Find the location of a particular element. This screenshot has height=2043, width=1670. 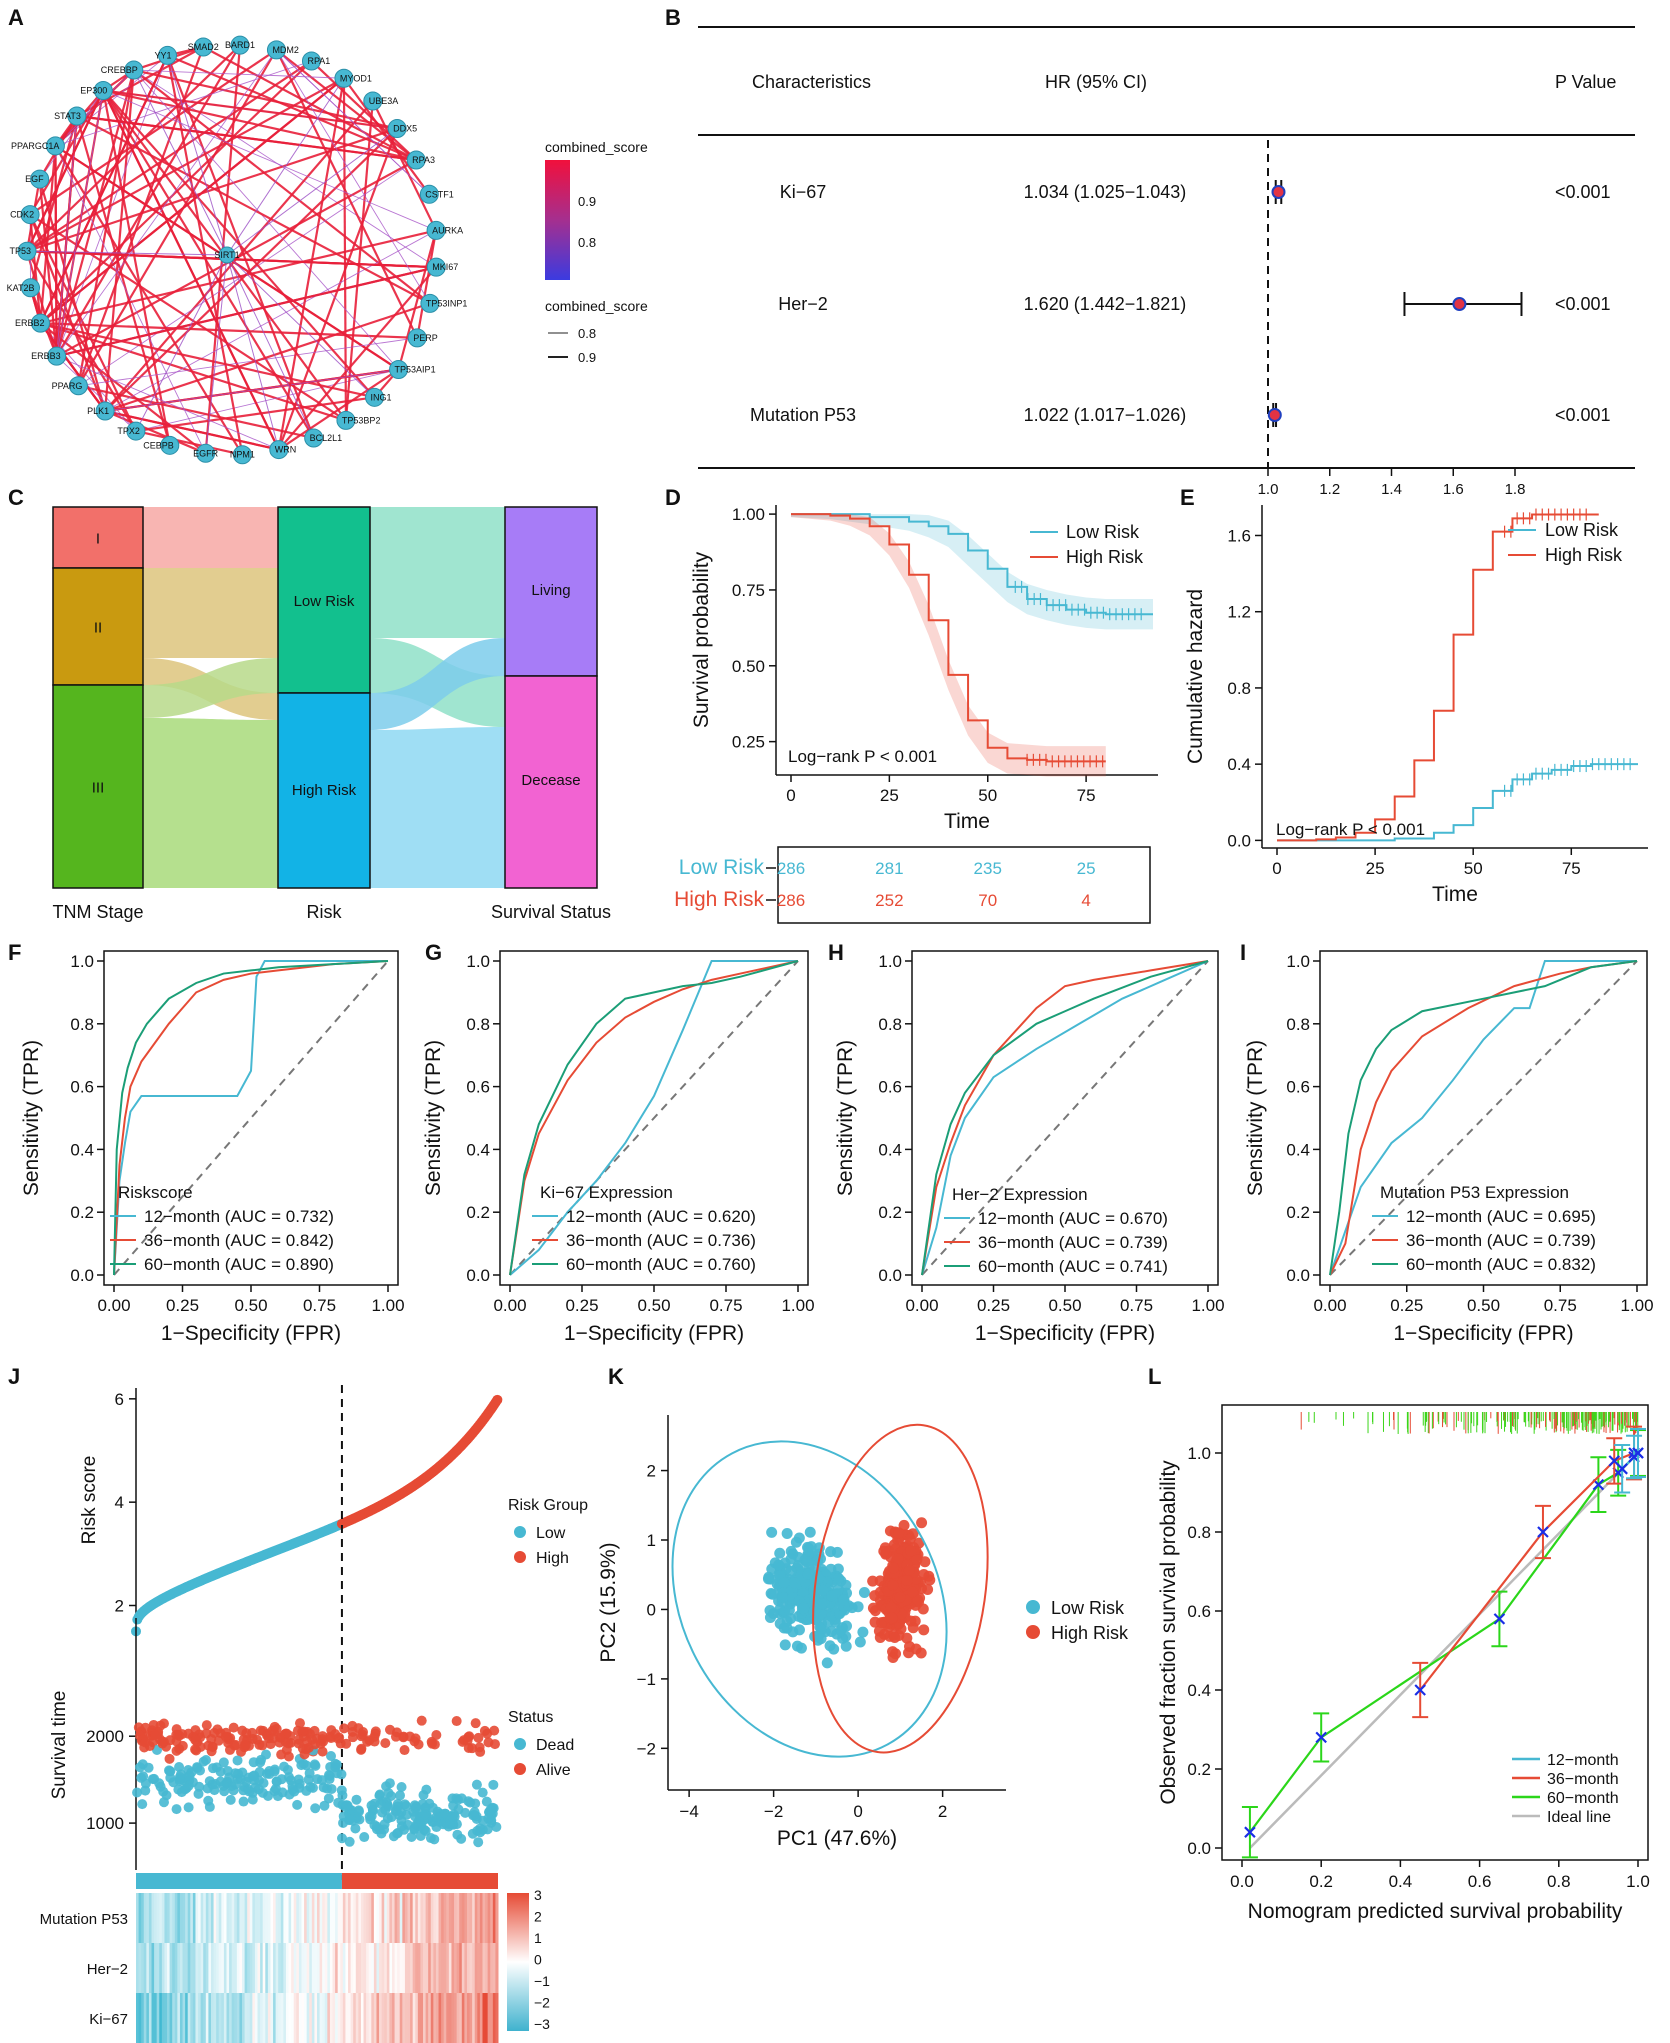

legend-label: 12−month (AUC = 0.670) is located at coordinates (1073, 1218).